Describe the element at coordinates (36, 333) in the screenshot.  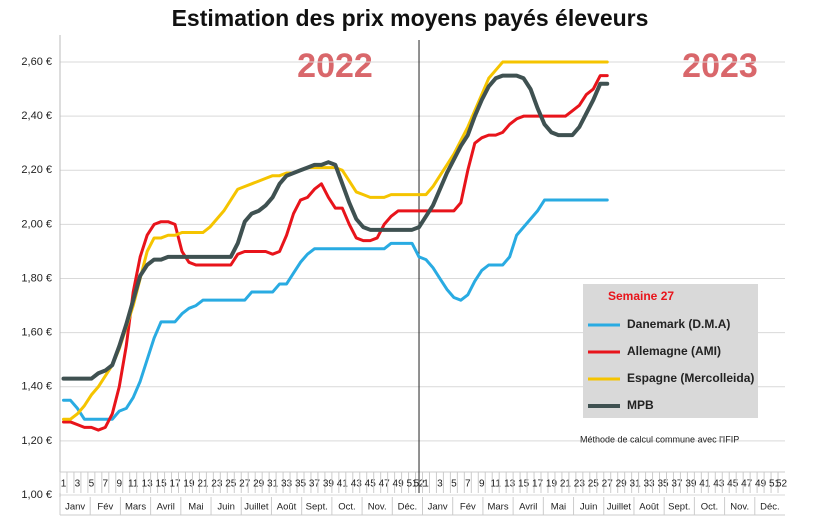
I see `y-tick-label: 1,60 €` at that location.